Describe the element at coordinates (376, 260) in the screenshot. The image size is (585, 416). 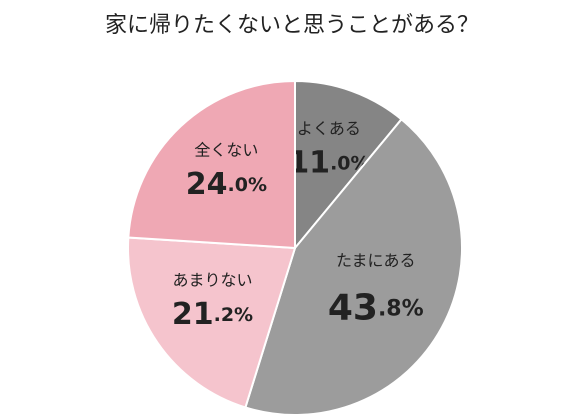
I see `slice-label: たまにある` at that location.